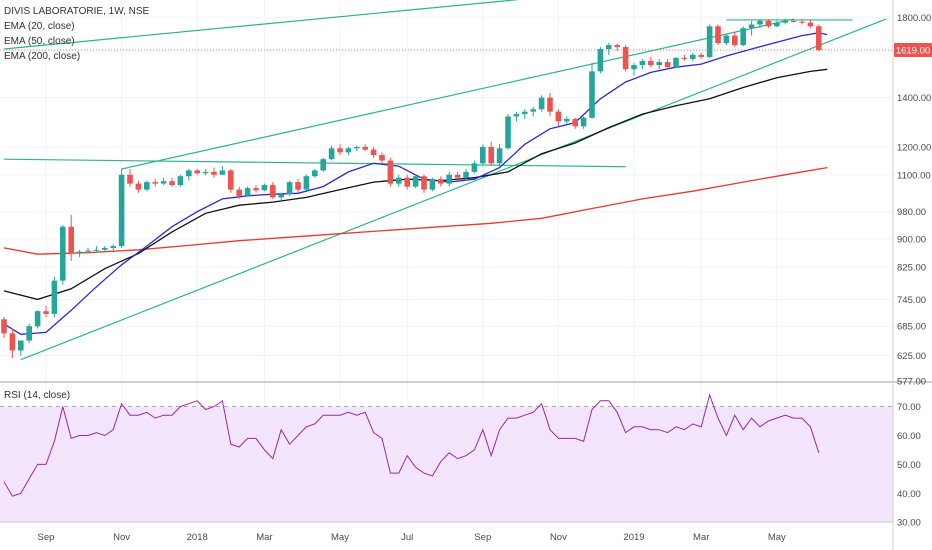 This screenshot has height=550, width=932. What do you see at coordinates (42, 56) in the screenshot?
I see `ema200-legend: EMA (200, close)` at bounding box center [42, 56].